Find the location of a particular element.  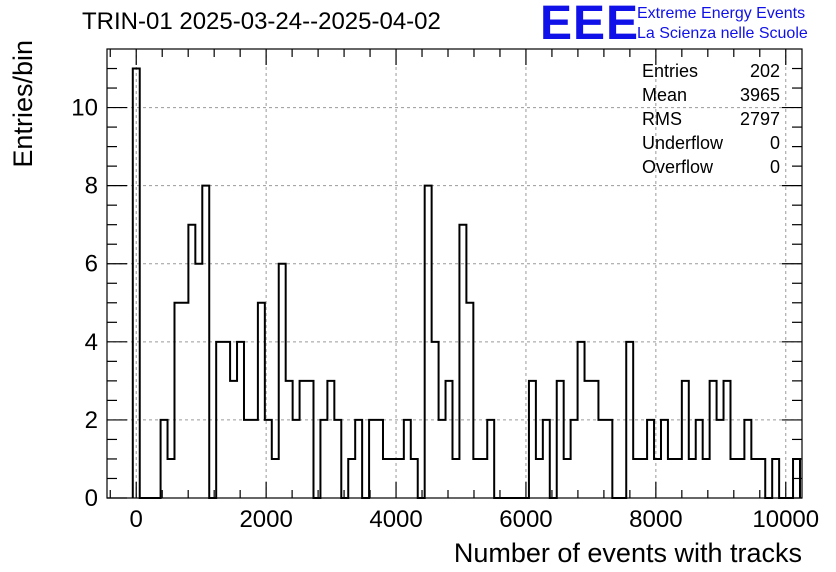

y-tick-label: 4 is located at coordinates (91, 342).